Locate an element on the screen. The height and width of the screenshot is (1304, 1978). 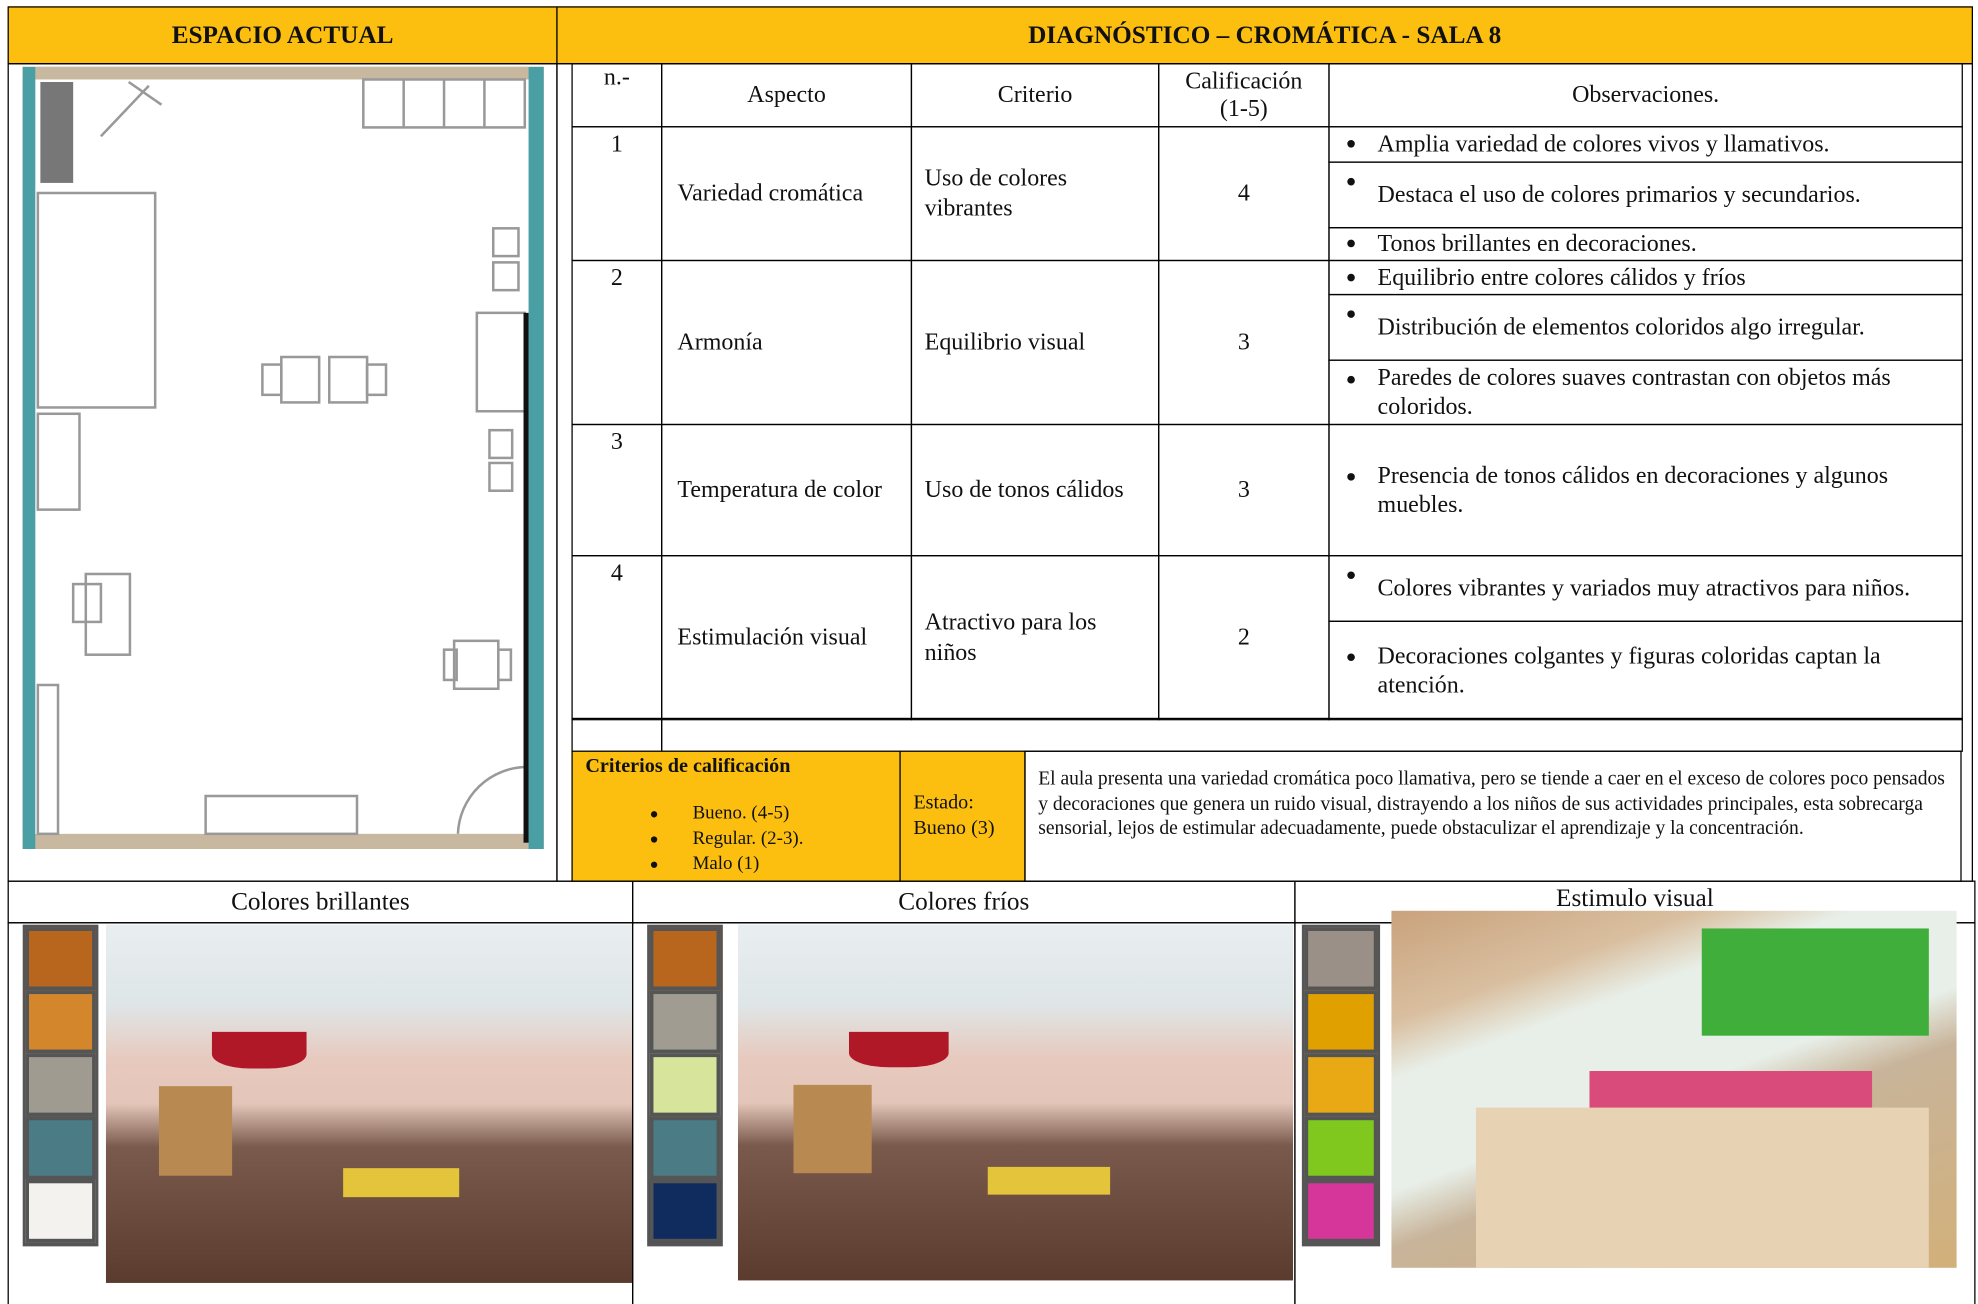
aspect-cell: Armonía is located at coordinates (787, 342).